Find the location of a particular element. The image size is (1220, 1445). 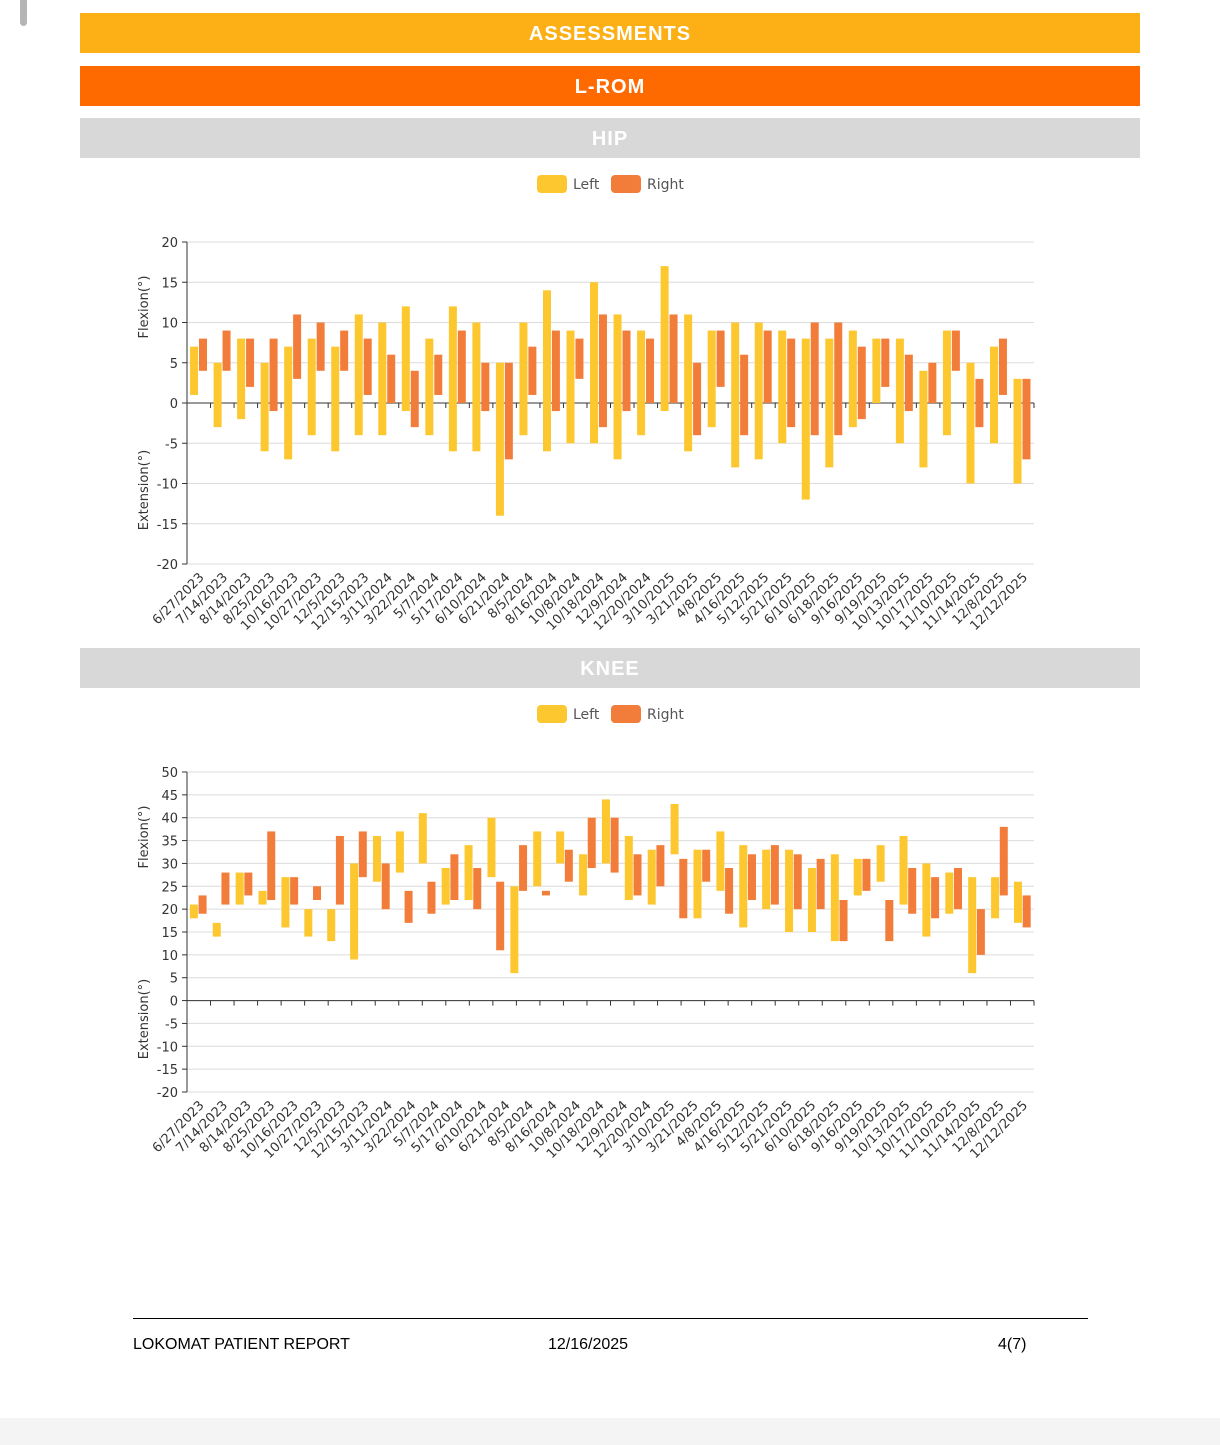

knee-ylabel-flexion: Flexion(°) is located at coordinates (144, 836).